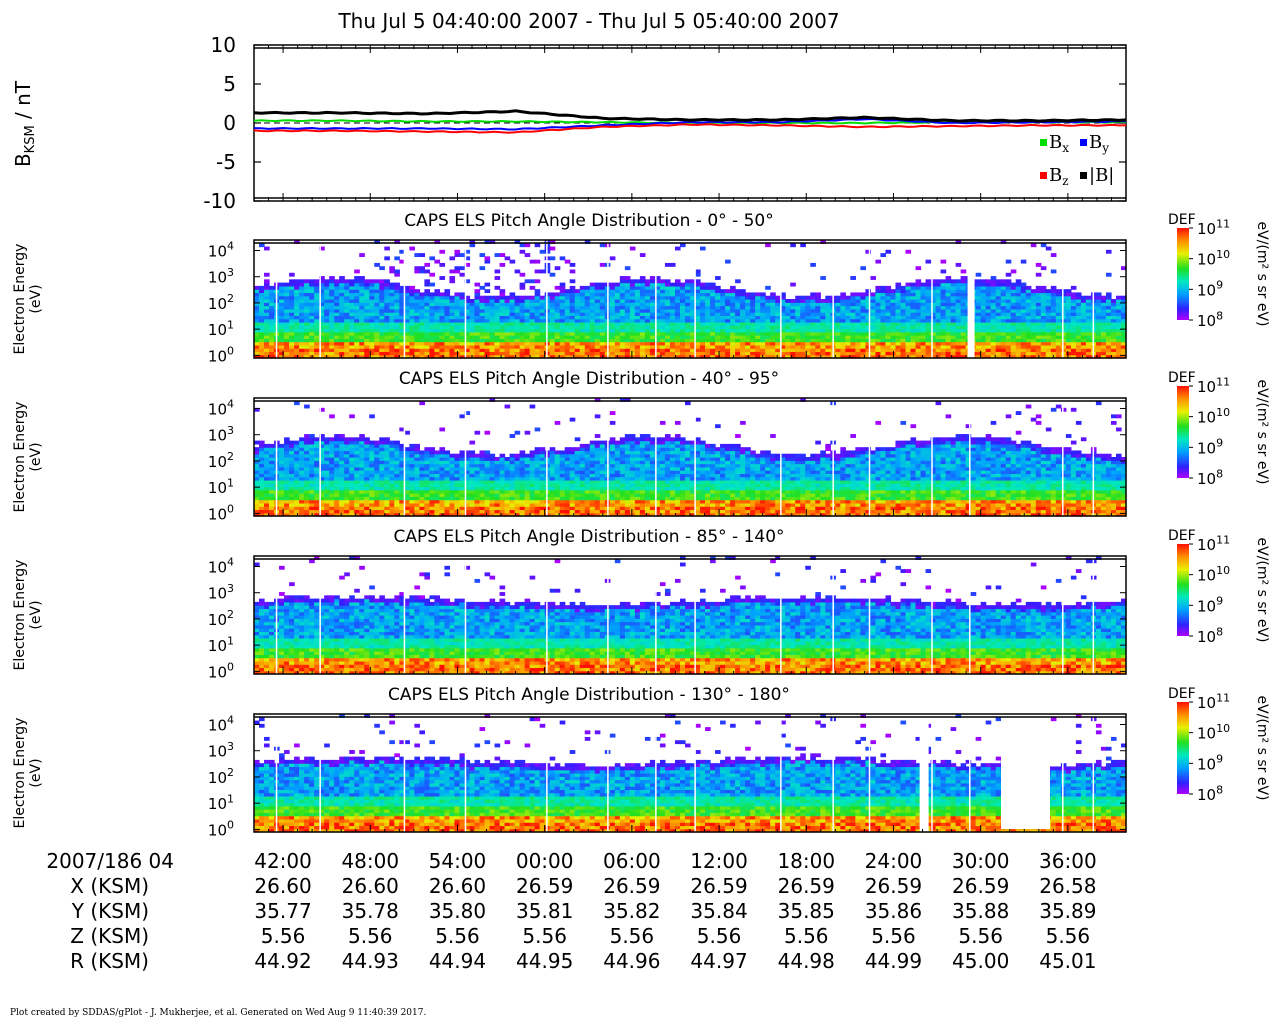  What do you see at coordinates (1059, 143) in the screenshot?
I see `legend-label: Bx` at bounding box center [1059, 143].